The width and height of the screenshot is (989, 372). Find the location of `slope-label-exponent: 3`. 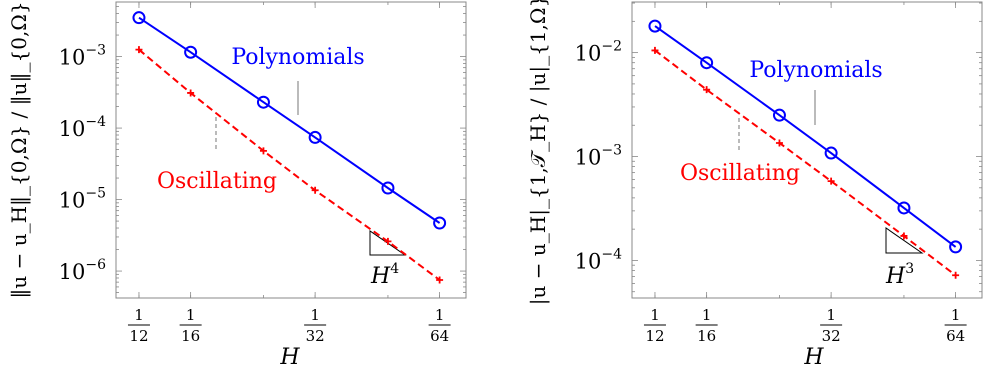

slope-label-exponent: 3 is located at coordinates (909, 269).